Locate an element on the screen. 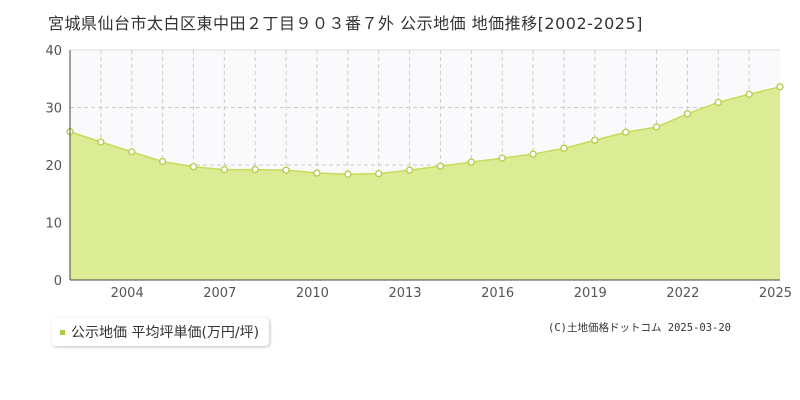  y-tick-label: 10 is located at coordinates (53, 224).